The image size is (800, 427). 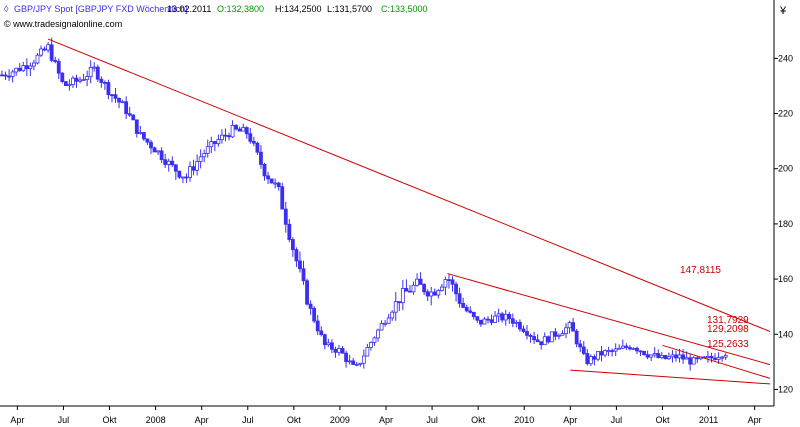 What do you see at coordinates (783, 11) in the screenshot?
I see `scale-toggle-icon: ¥` at bounding box center [783, 11].